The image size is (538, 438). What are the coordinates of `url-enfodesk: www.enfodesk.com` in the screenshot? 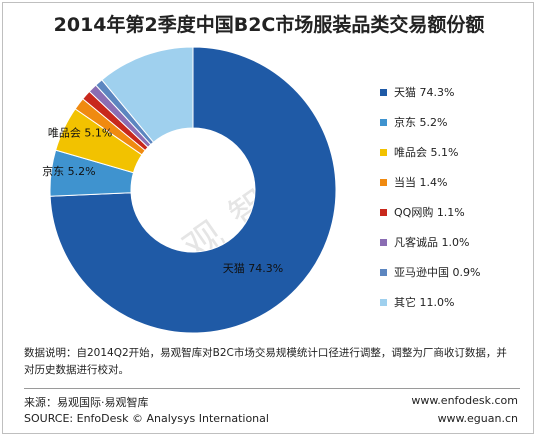 It's located at (464, 400).